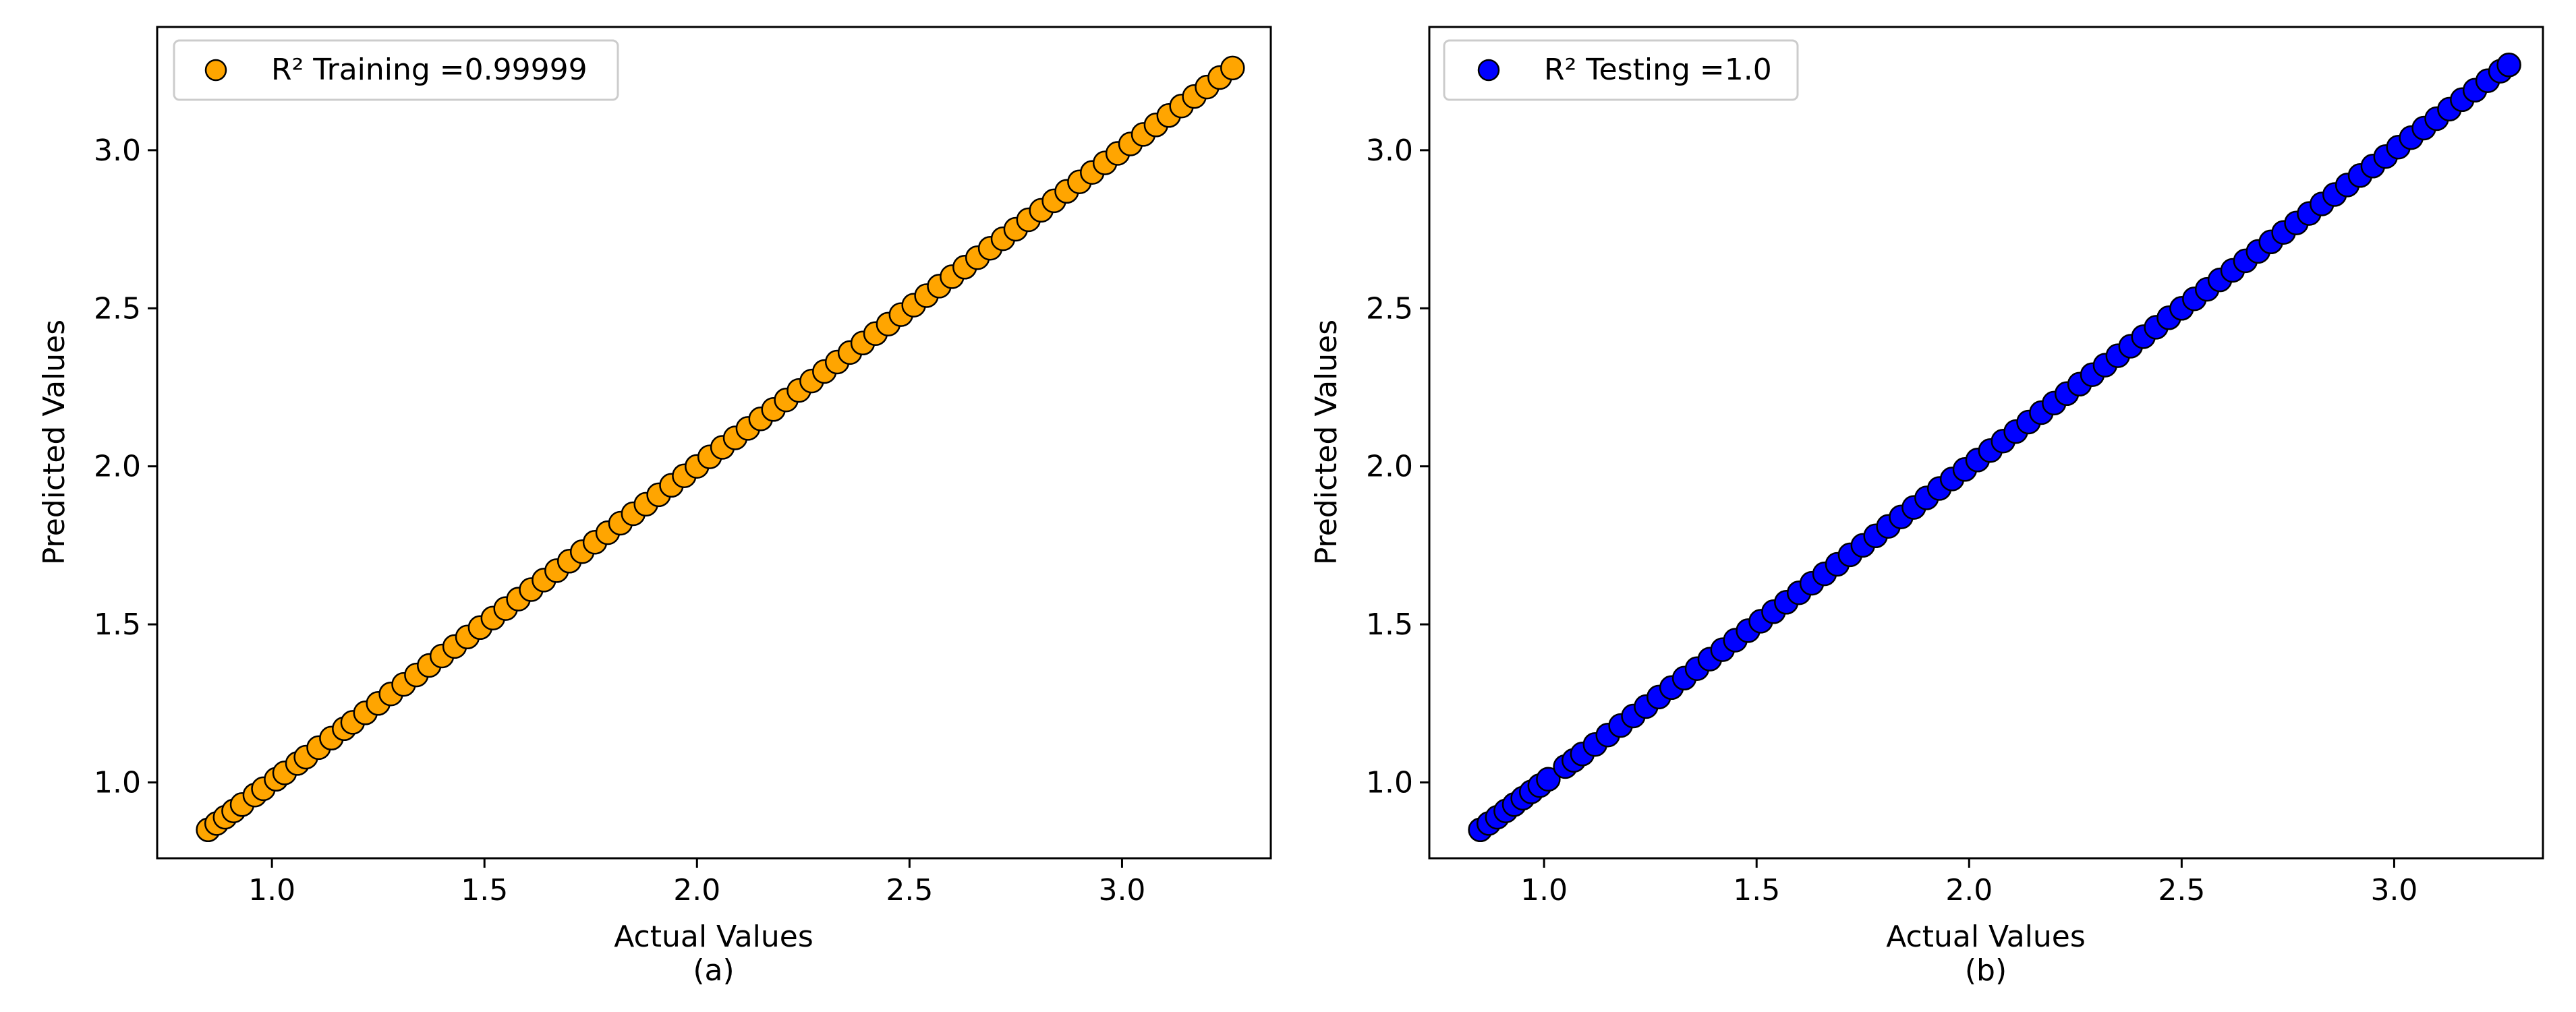 The width and height of the screenshot is (2576, 1012). What do you see at coordinates (1658, 70) in the screenshot?
I see `legend-label-b: R² Testing =1.0` at bounding box center [1658, 70].